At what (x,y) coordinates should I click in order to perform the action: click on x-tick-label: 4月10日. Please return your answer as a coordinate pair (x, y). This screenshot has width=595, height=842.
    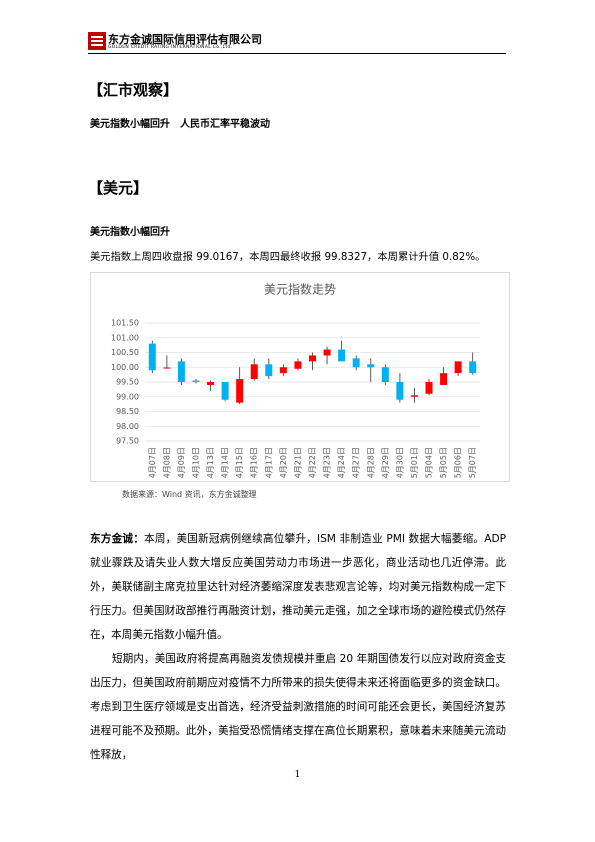
    Looking at the image, I should click on (195, 462).